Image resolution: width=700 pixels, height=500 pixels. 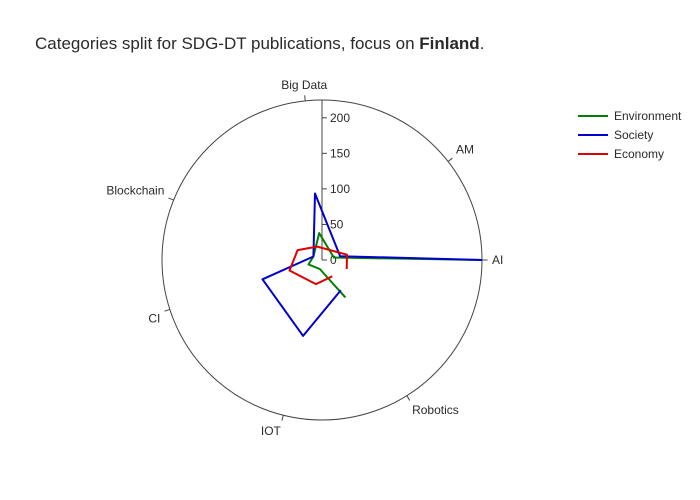 I want to click on category-label: AI, so click(x=497, y=260).